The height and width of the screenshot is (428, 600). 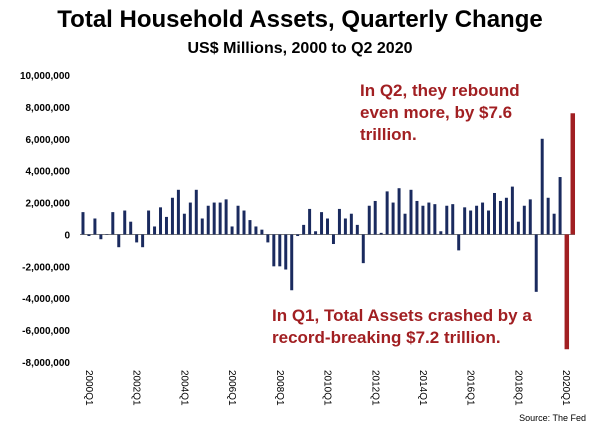 I want to click on source-note: Source: The Fed, so click(x=552, y=418).